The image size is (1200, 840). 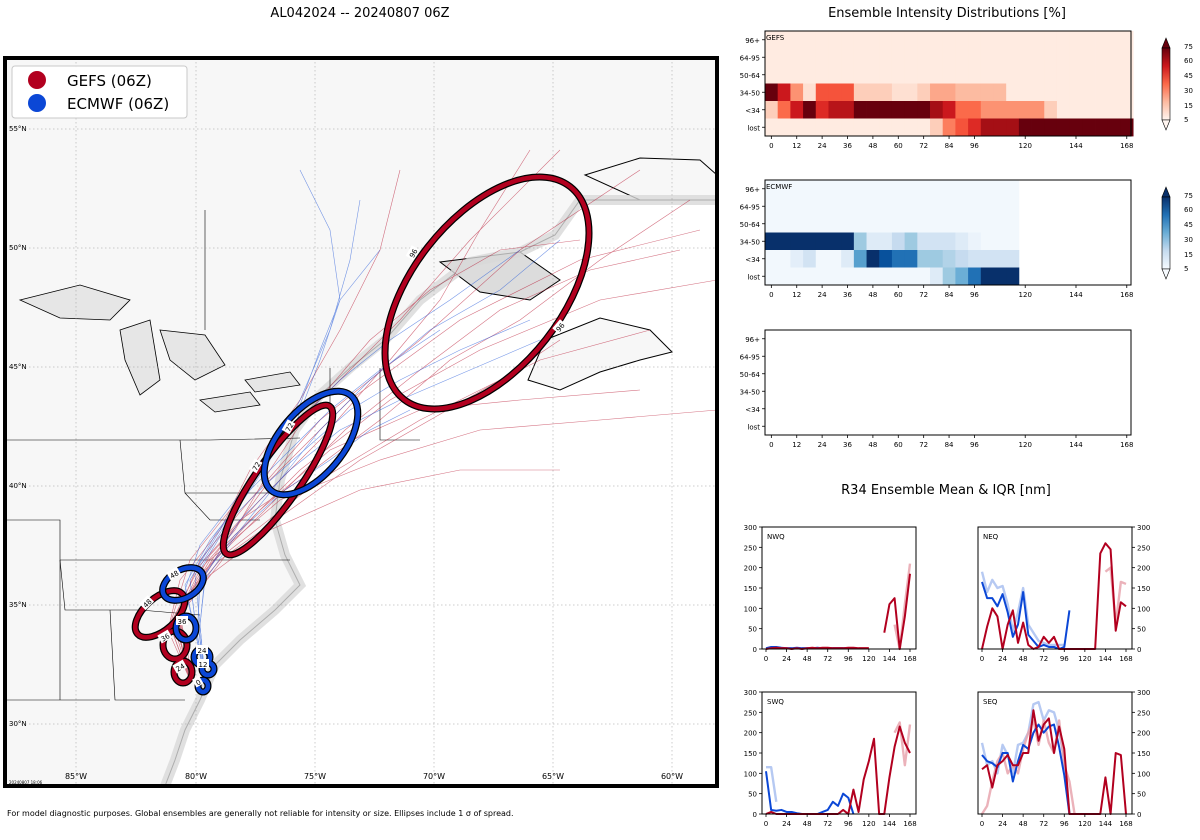 What do you see at coordinates (752, 410) in the screenshot?
I see `heatmap-row-label: <34` at bounding box center [752, 410].